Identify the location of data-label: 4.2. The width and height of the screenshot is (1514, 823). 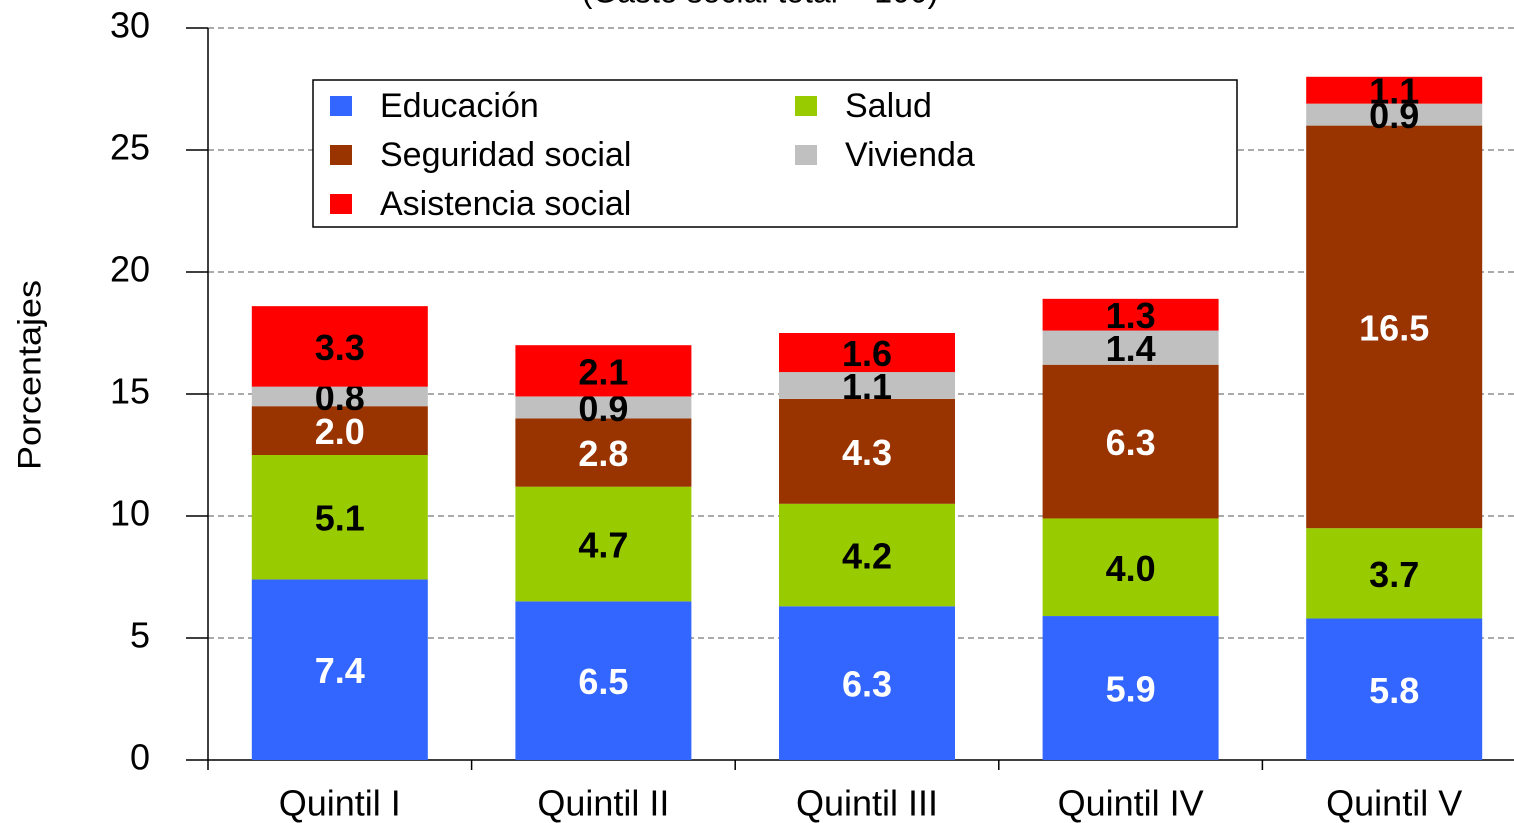
(867, 556).